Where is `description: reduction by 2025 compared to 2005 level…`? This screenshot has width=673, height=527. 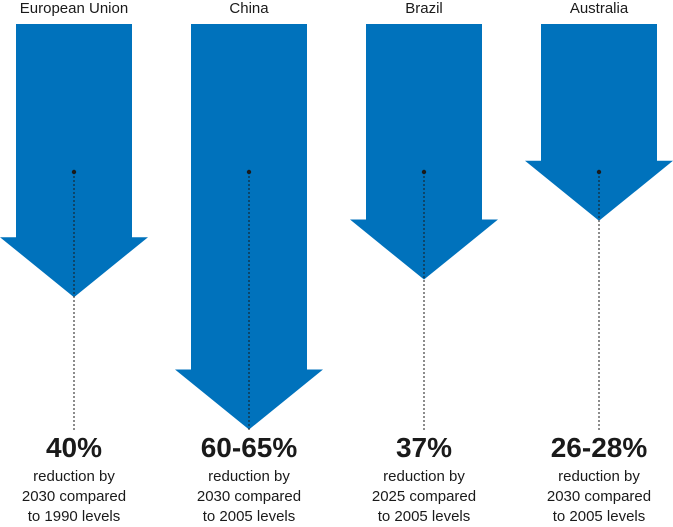 description: reduction by 2025 compared to 2005 level… is located at coordinates (424, 497).